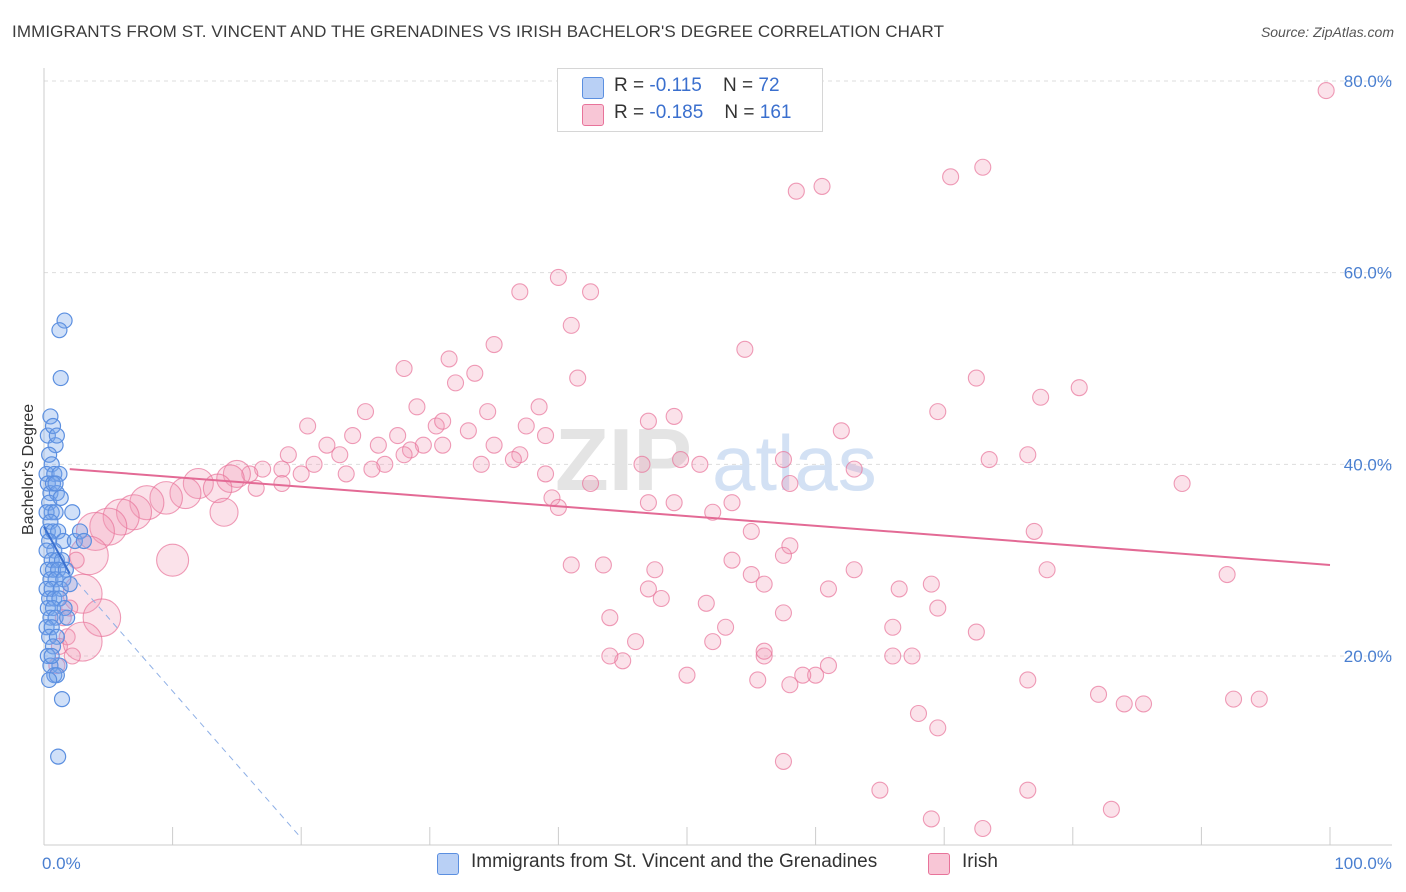 The width and height of the screenshot is (1406, 892). I want to click on legend-swatch-pink, so click(593, 115).